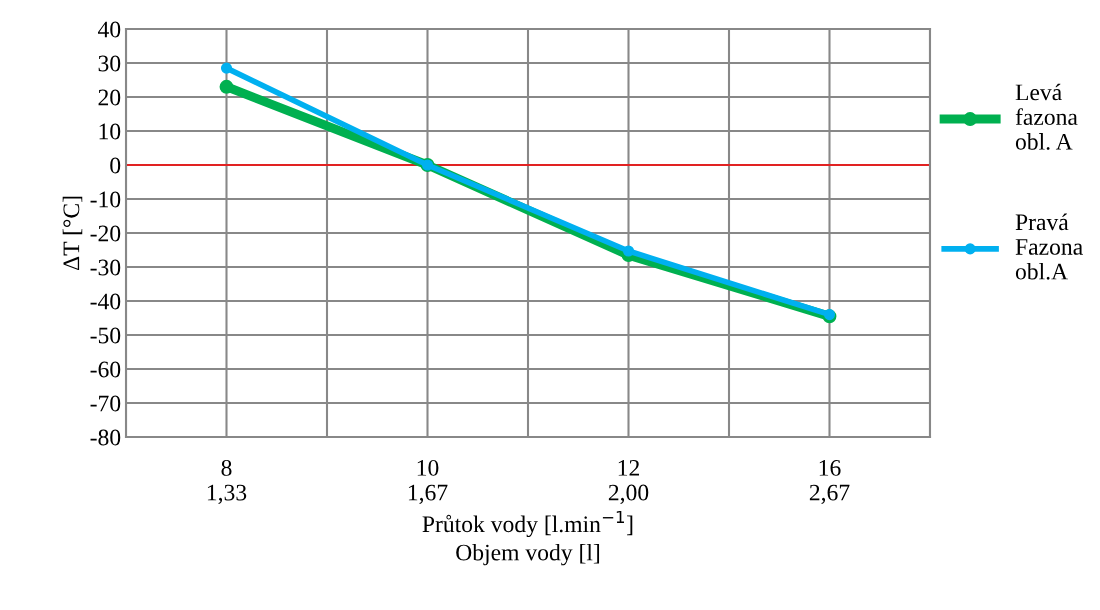  What do you see at coordinates (109, 63) in the screenshot?
I see `y-tick-label: 30` at bounding box center [109, 63].